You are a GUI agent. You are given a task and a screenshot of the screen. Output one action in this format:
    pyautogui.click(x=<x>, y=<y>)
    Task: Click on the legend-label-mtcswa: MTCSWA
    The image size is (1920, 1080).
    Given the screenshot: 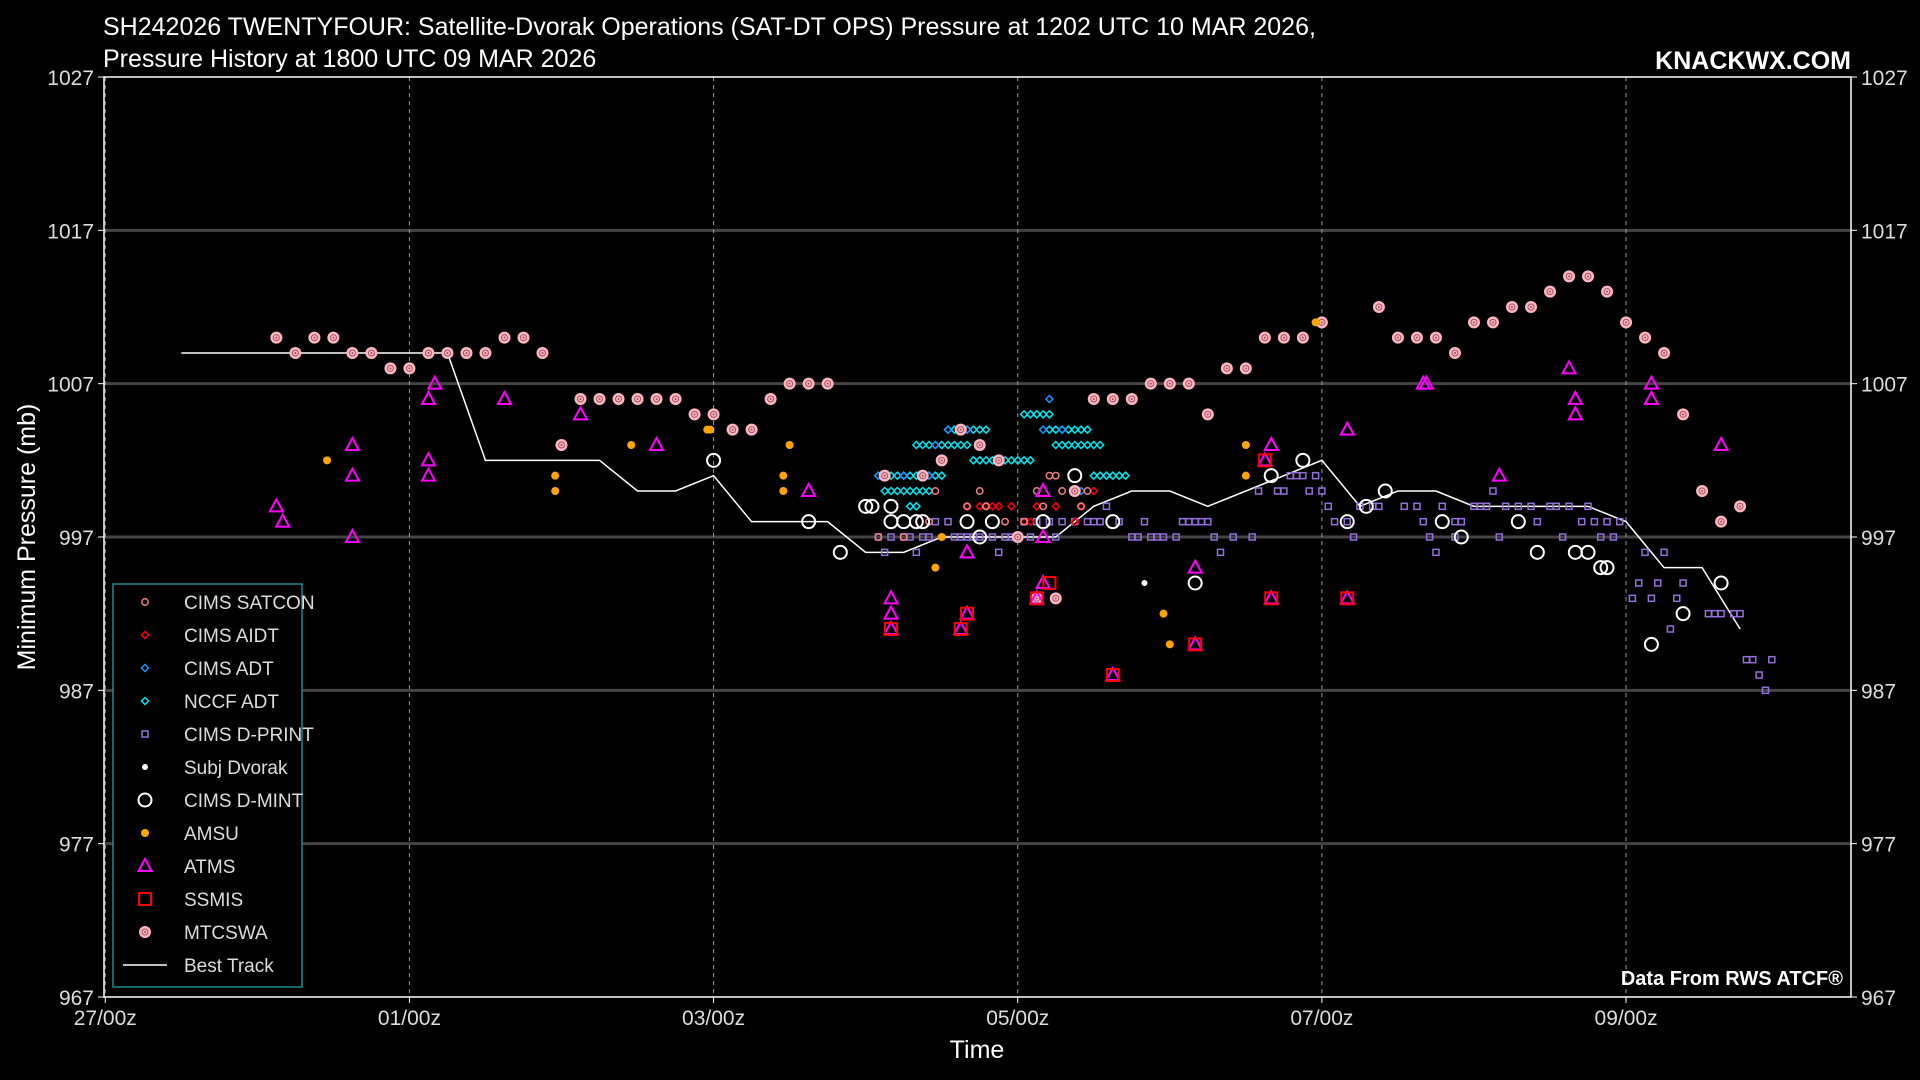 What is the action you would take?
    pyautogui.click(x=226, y=933)
    